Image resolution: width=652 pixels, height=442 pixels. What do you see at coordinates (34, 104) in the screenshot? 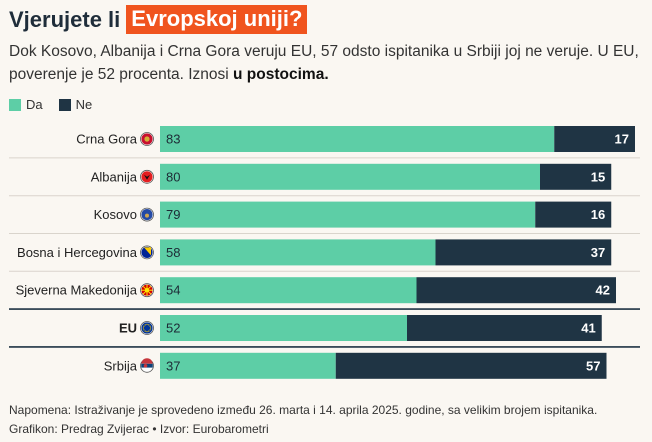
I see `legend-label-da: Da` at bounding box center [34, 104].